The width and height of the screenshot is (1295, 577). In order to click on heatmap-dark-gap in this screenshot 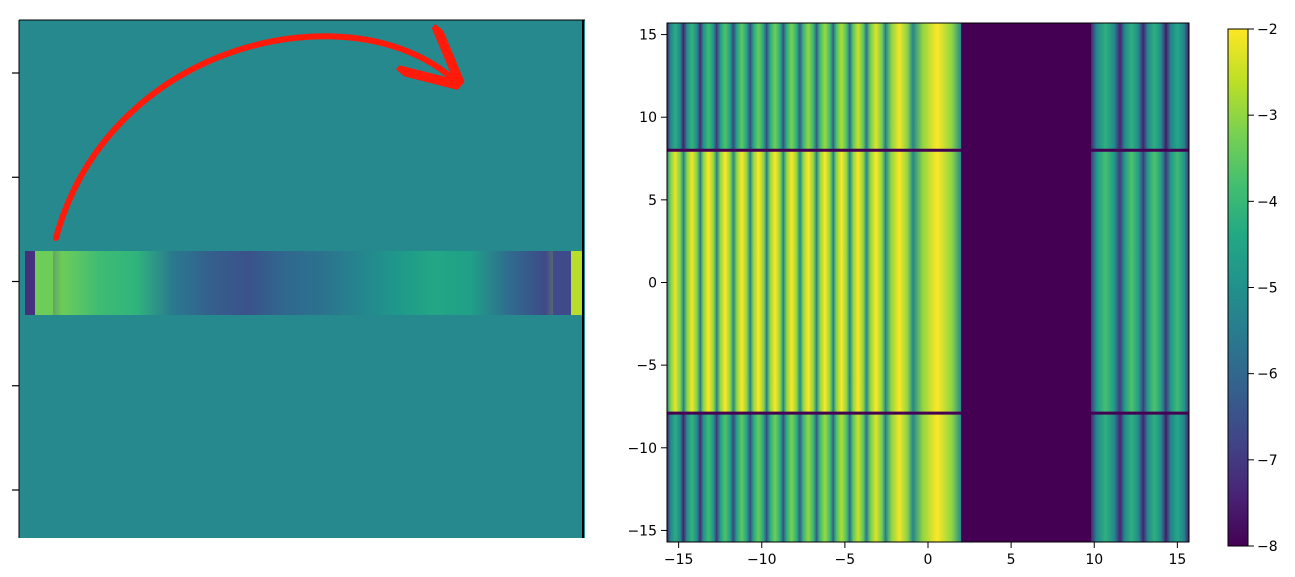, I will do `click(1026, 282)`.